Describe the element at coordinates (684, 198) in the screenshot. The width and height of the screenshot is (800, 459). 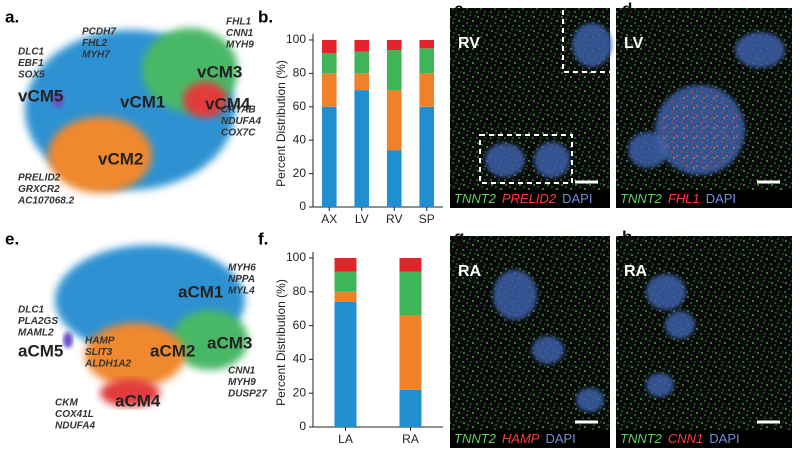
I see `stain: FHL1` at that location.